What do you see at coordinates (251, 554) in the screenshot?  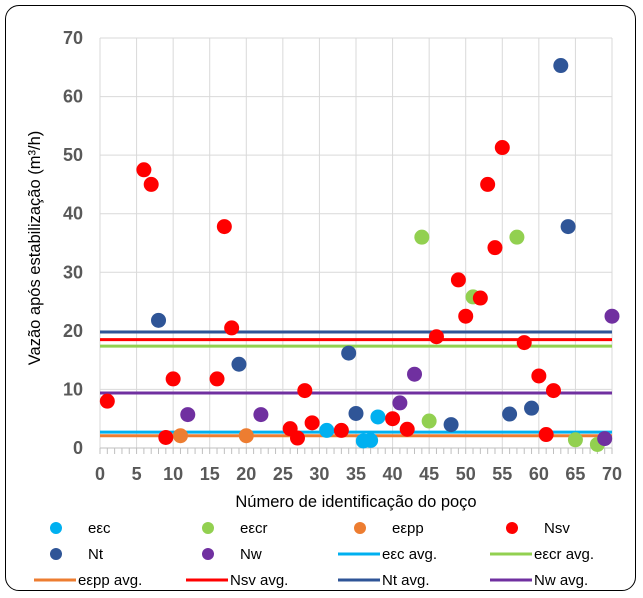 I see `legend-label: Nw` at bounding box center [251, 554].